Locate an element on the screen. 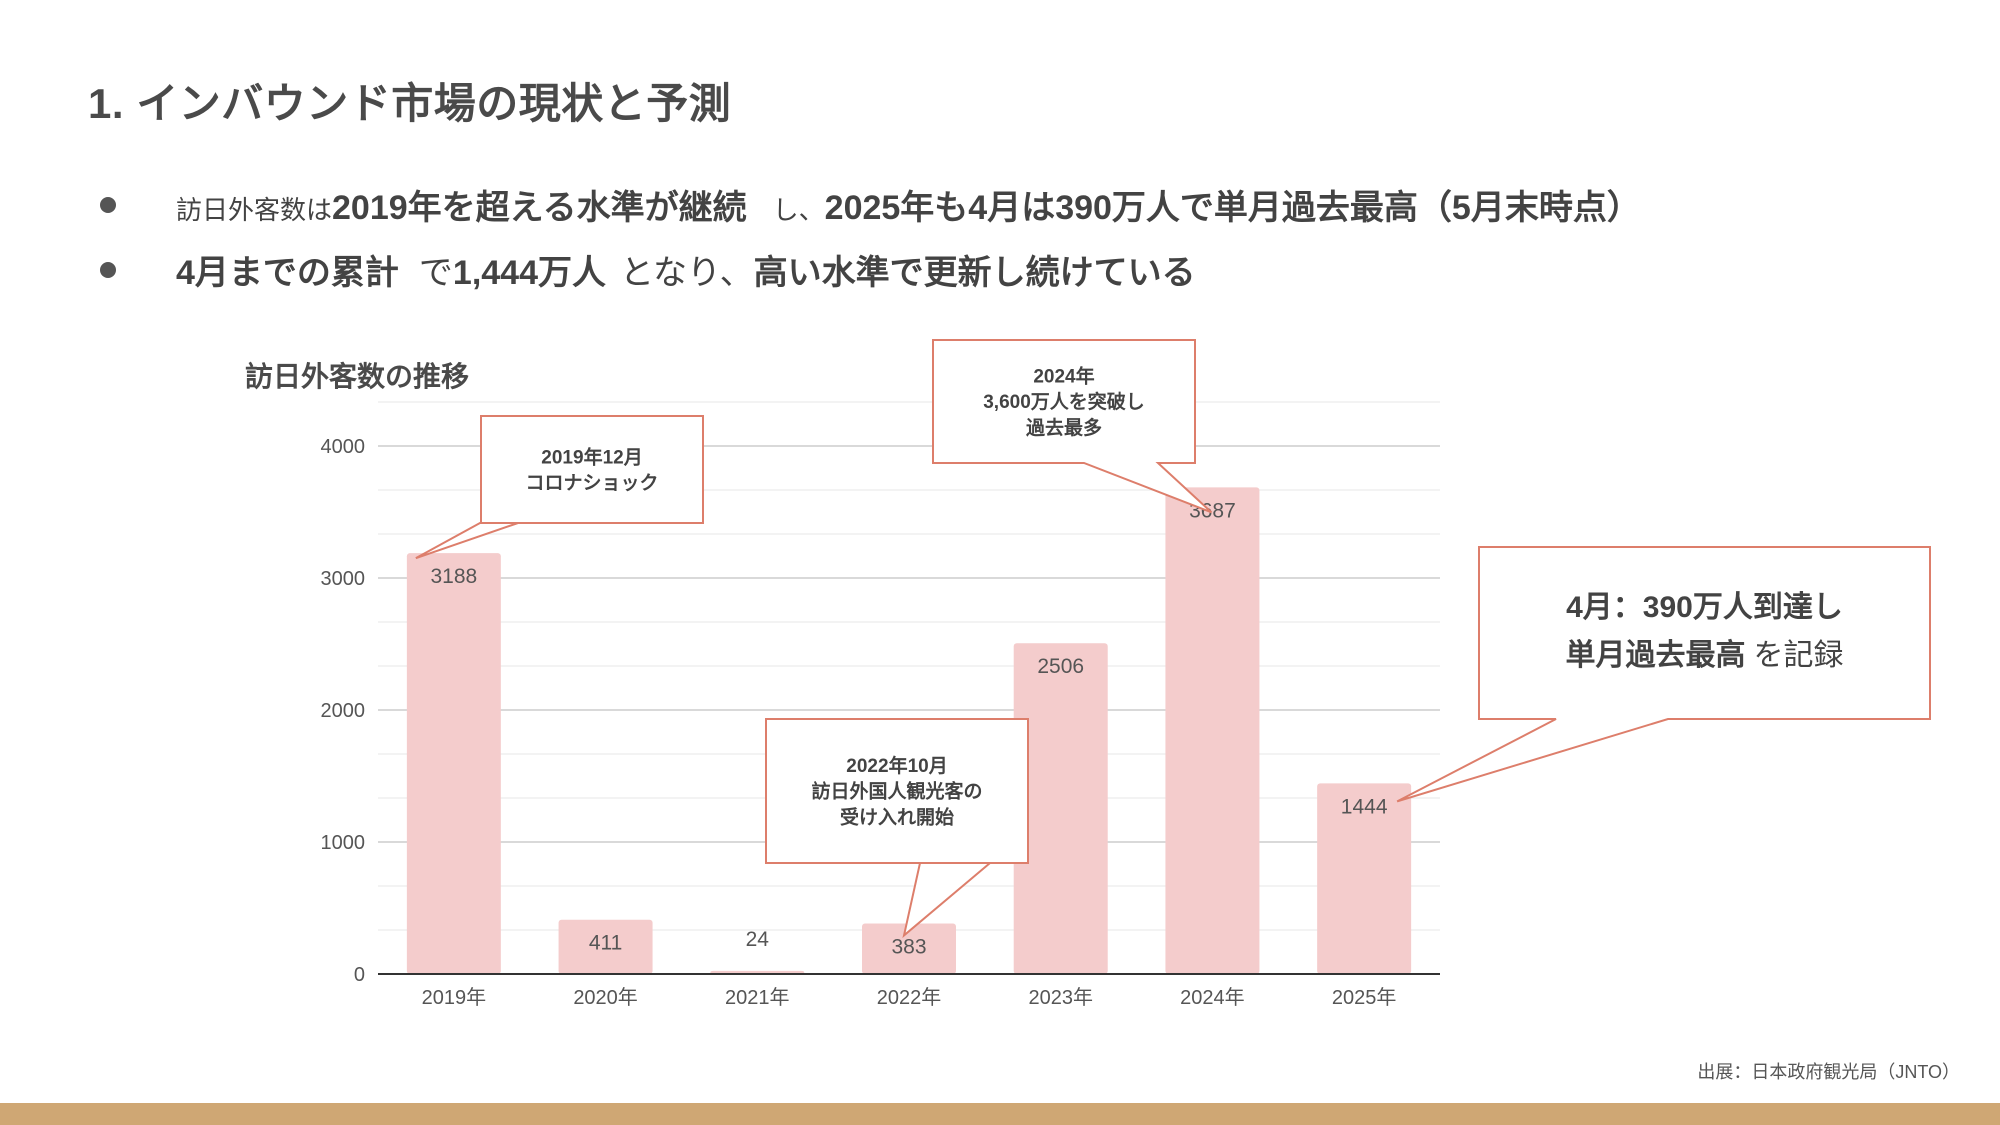 The width and height of the screenshot is (2000, 1125). callout-text: 2022年10月 is located at coordinates (896, 765).